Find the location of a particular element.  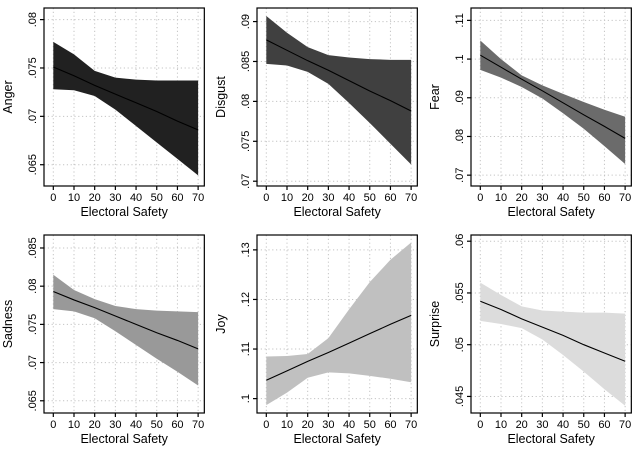

y-tick-label: .1 is located at coordinates (460, 58).